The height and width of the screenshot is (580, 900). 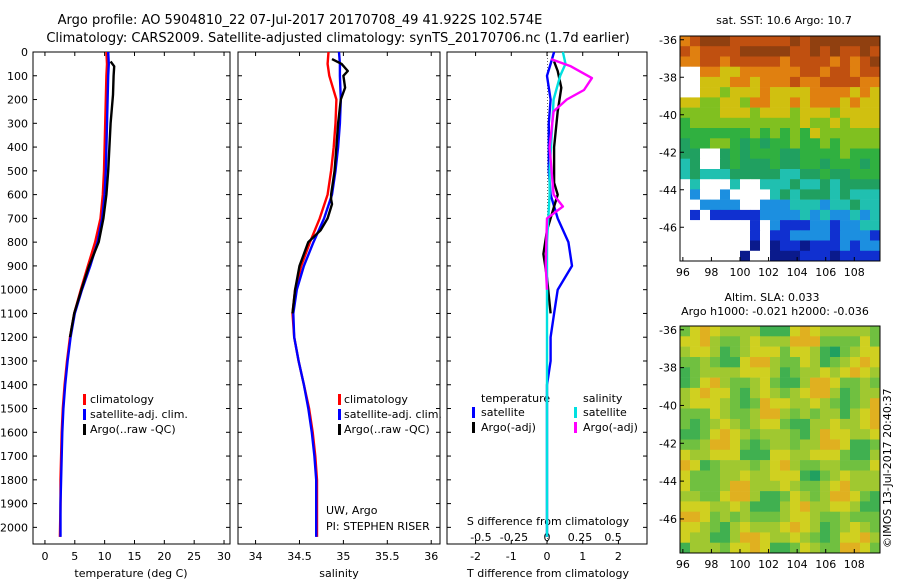 What do you see at coordinates (17, 76) in the screenshot?
I see `y-tick-label: 100` at bounding box center [17, 76].